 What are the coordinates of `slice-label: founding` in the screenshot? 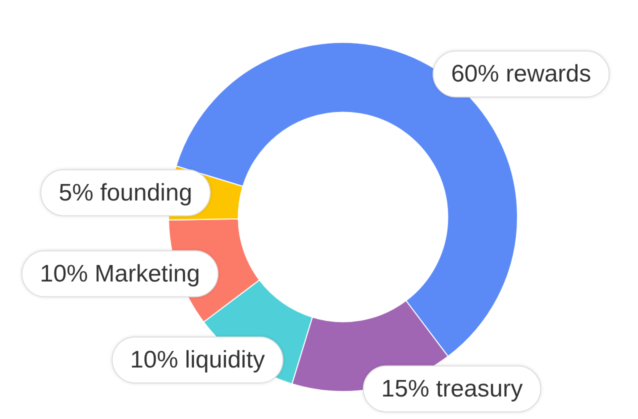 It's located at (146, 192).